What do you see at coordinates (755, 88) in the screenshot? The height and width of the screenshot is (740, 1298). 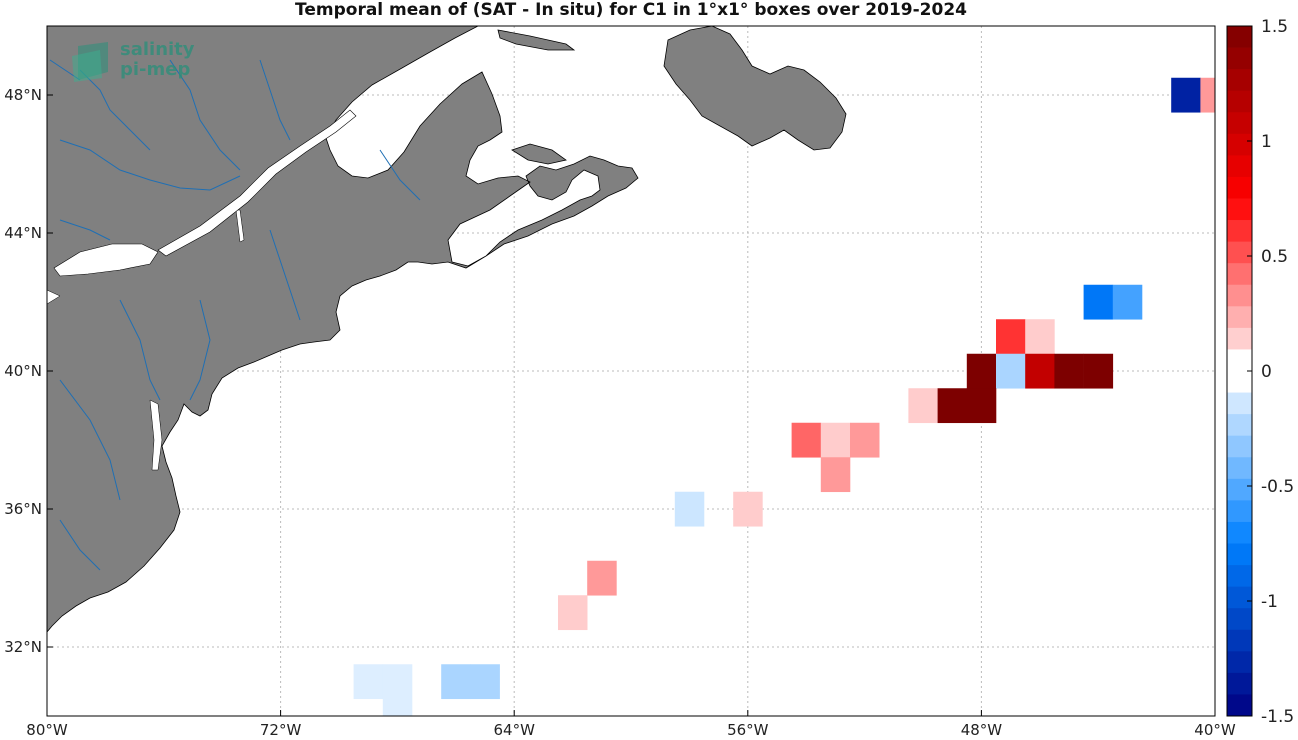 I see `land-newfoundland` at bounding box center [755, 88].